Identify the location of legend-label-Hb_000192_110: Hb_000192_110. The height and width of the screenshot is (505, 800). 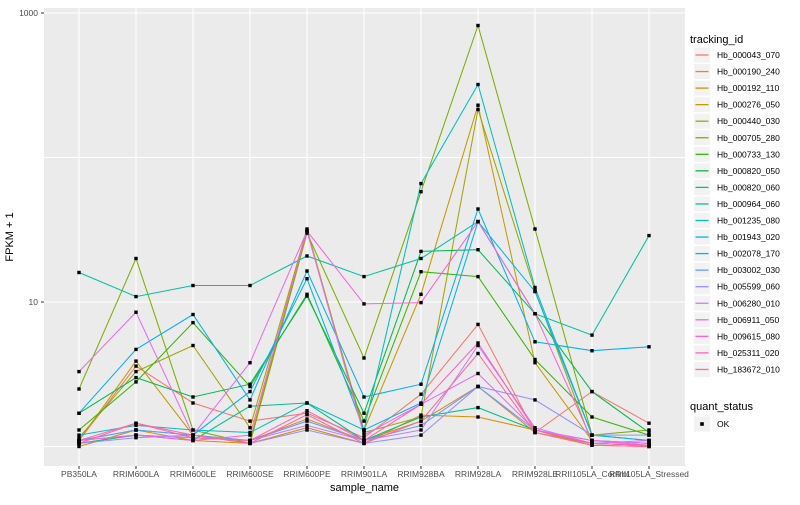
(748, 88).